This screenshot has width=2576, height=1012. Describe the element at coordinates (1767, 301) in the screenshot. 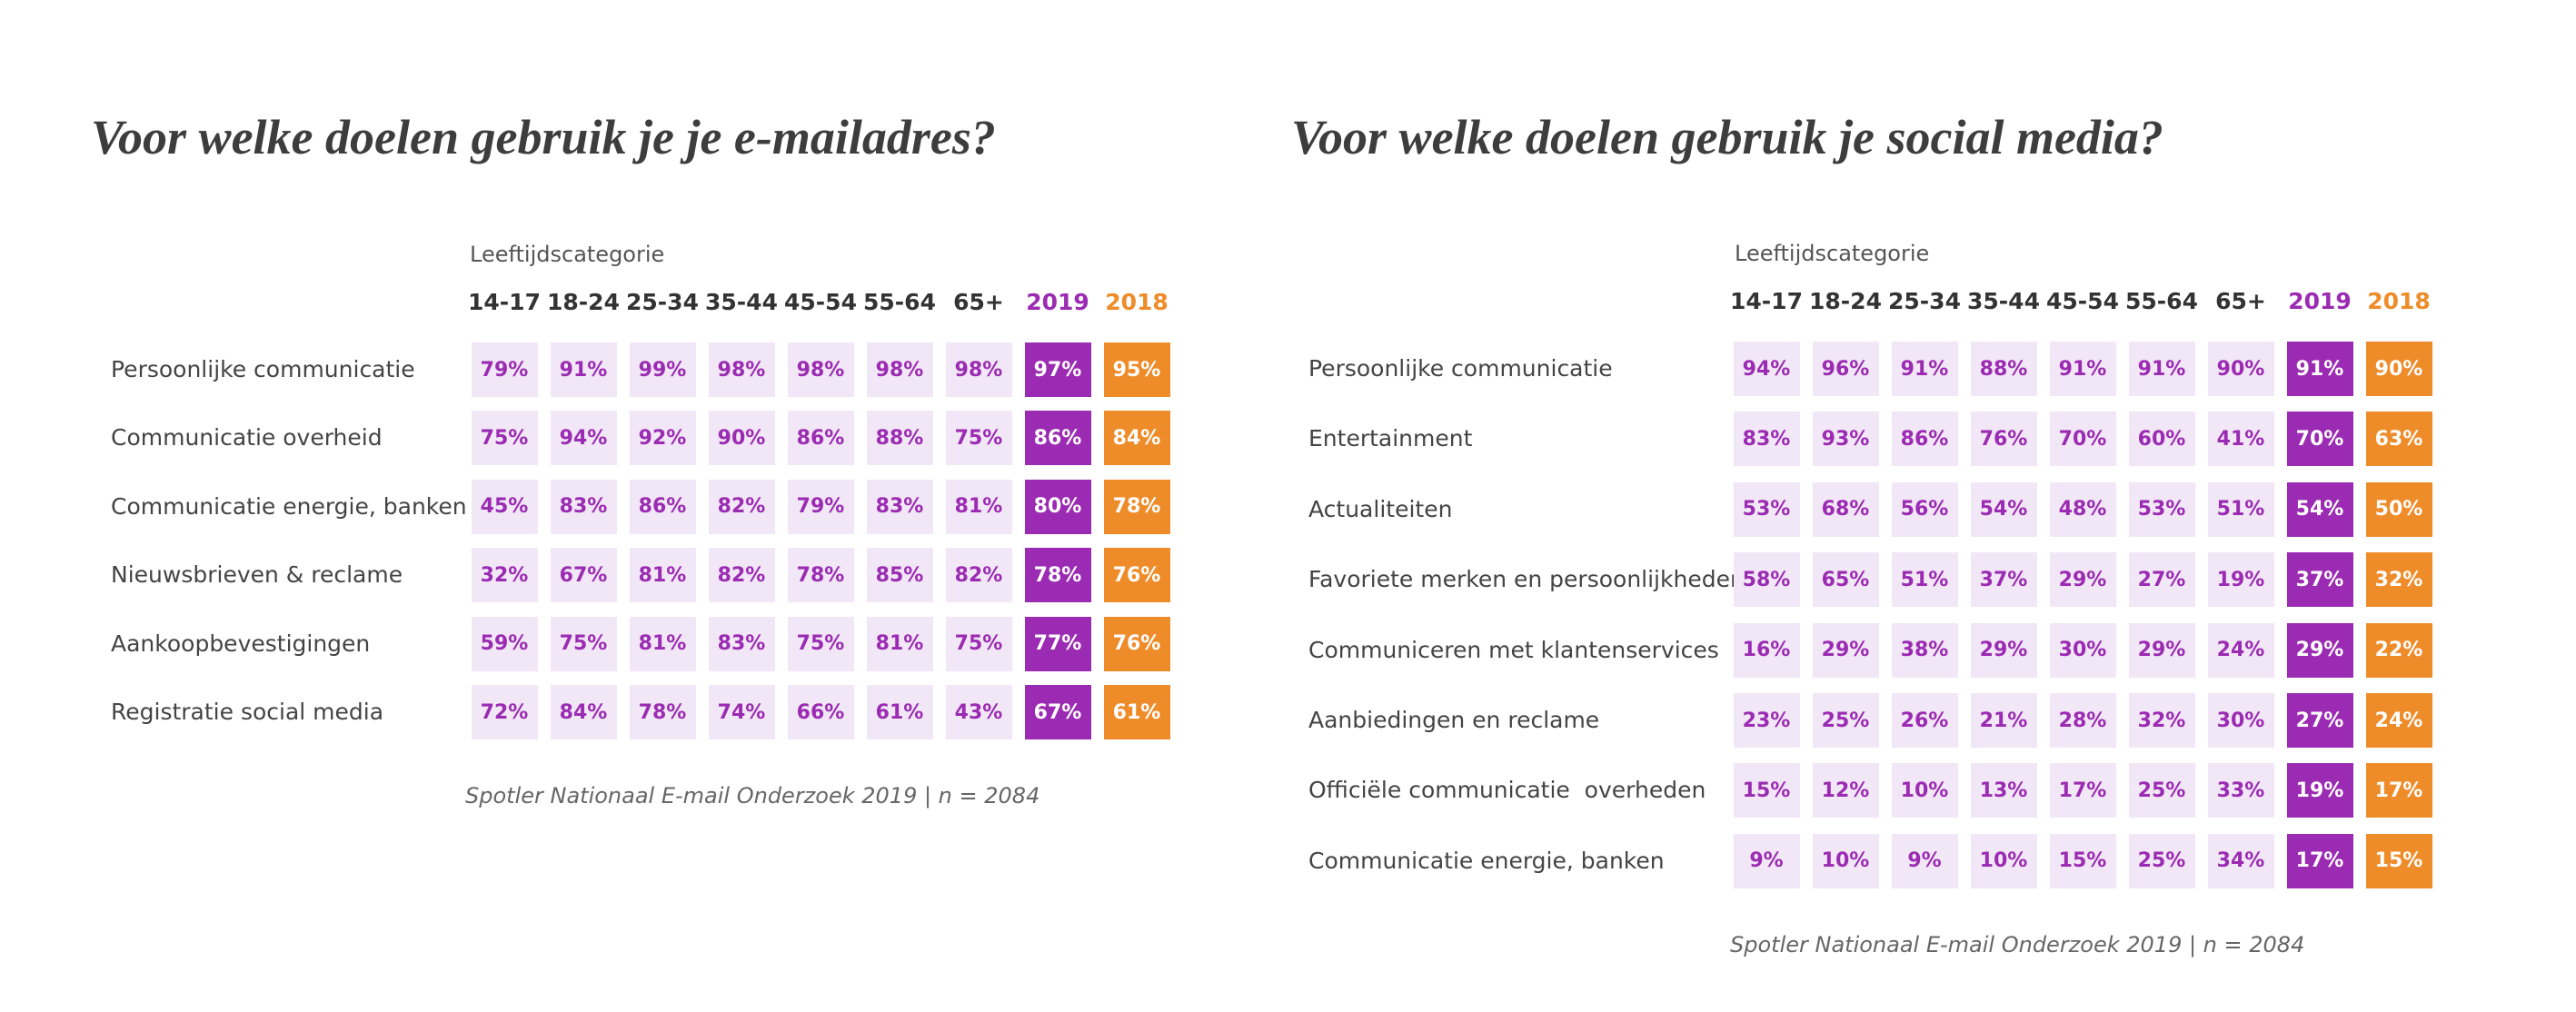

I see `column-header: 14-17` at that location.